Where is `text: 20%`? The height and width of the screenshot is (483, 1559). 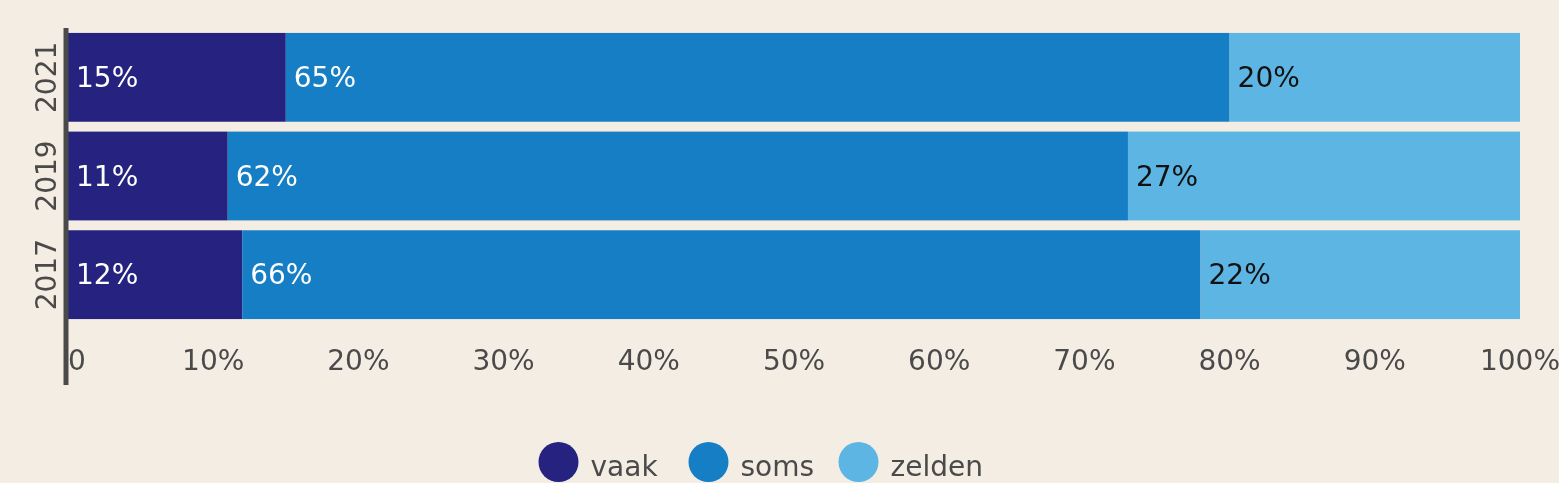
text: 20% is located at coordinates (1268, 77).